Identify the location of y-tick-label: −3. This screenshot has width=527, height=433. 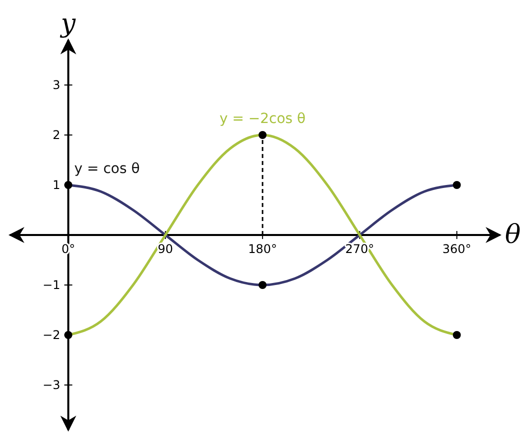
(51, 385).